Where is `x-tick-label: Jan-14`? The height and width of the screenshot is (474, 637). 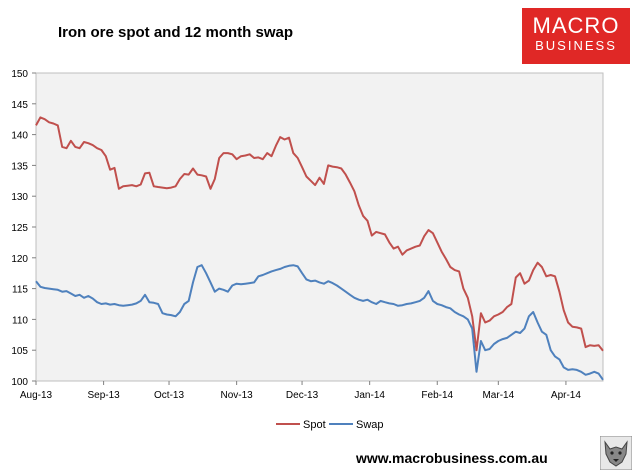 x-tick-label: Jan-14 is located at coordinates (369, 395).